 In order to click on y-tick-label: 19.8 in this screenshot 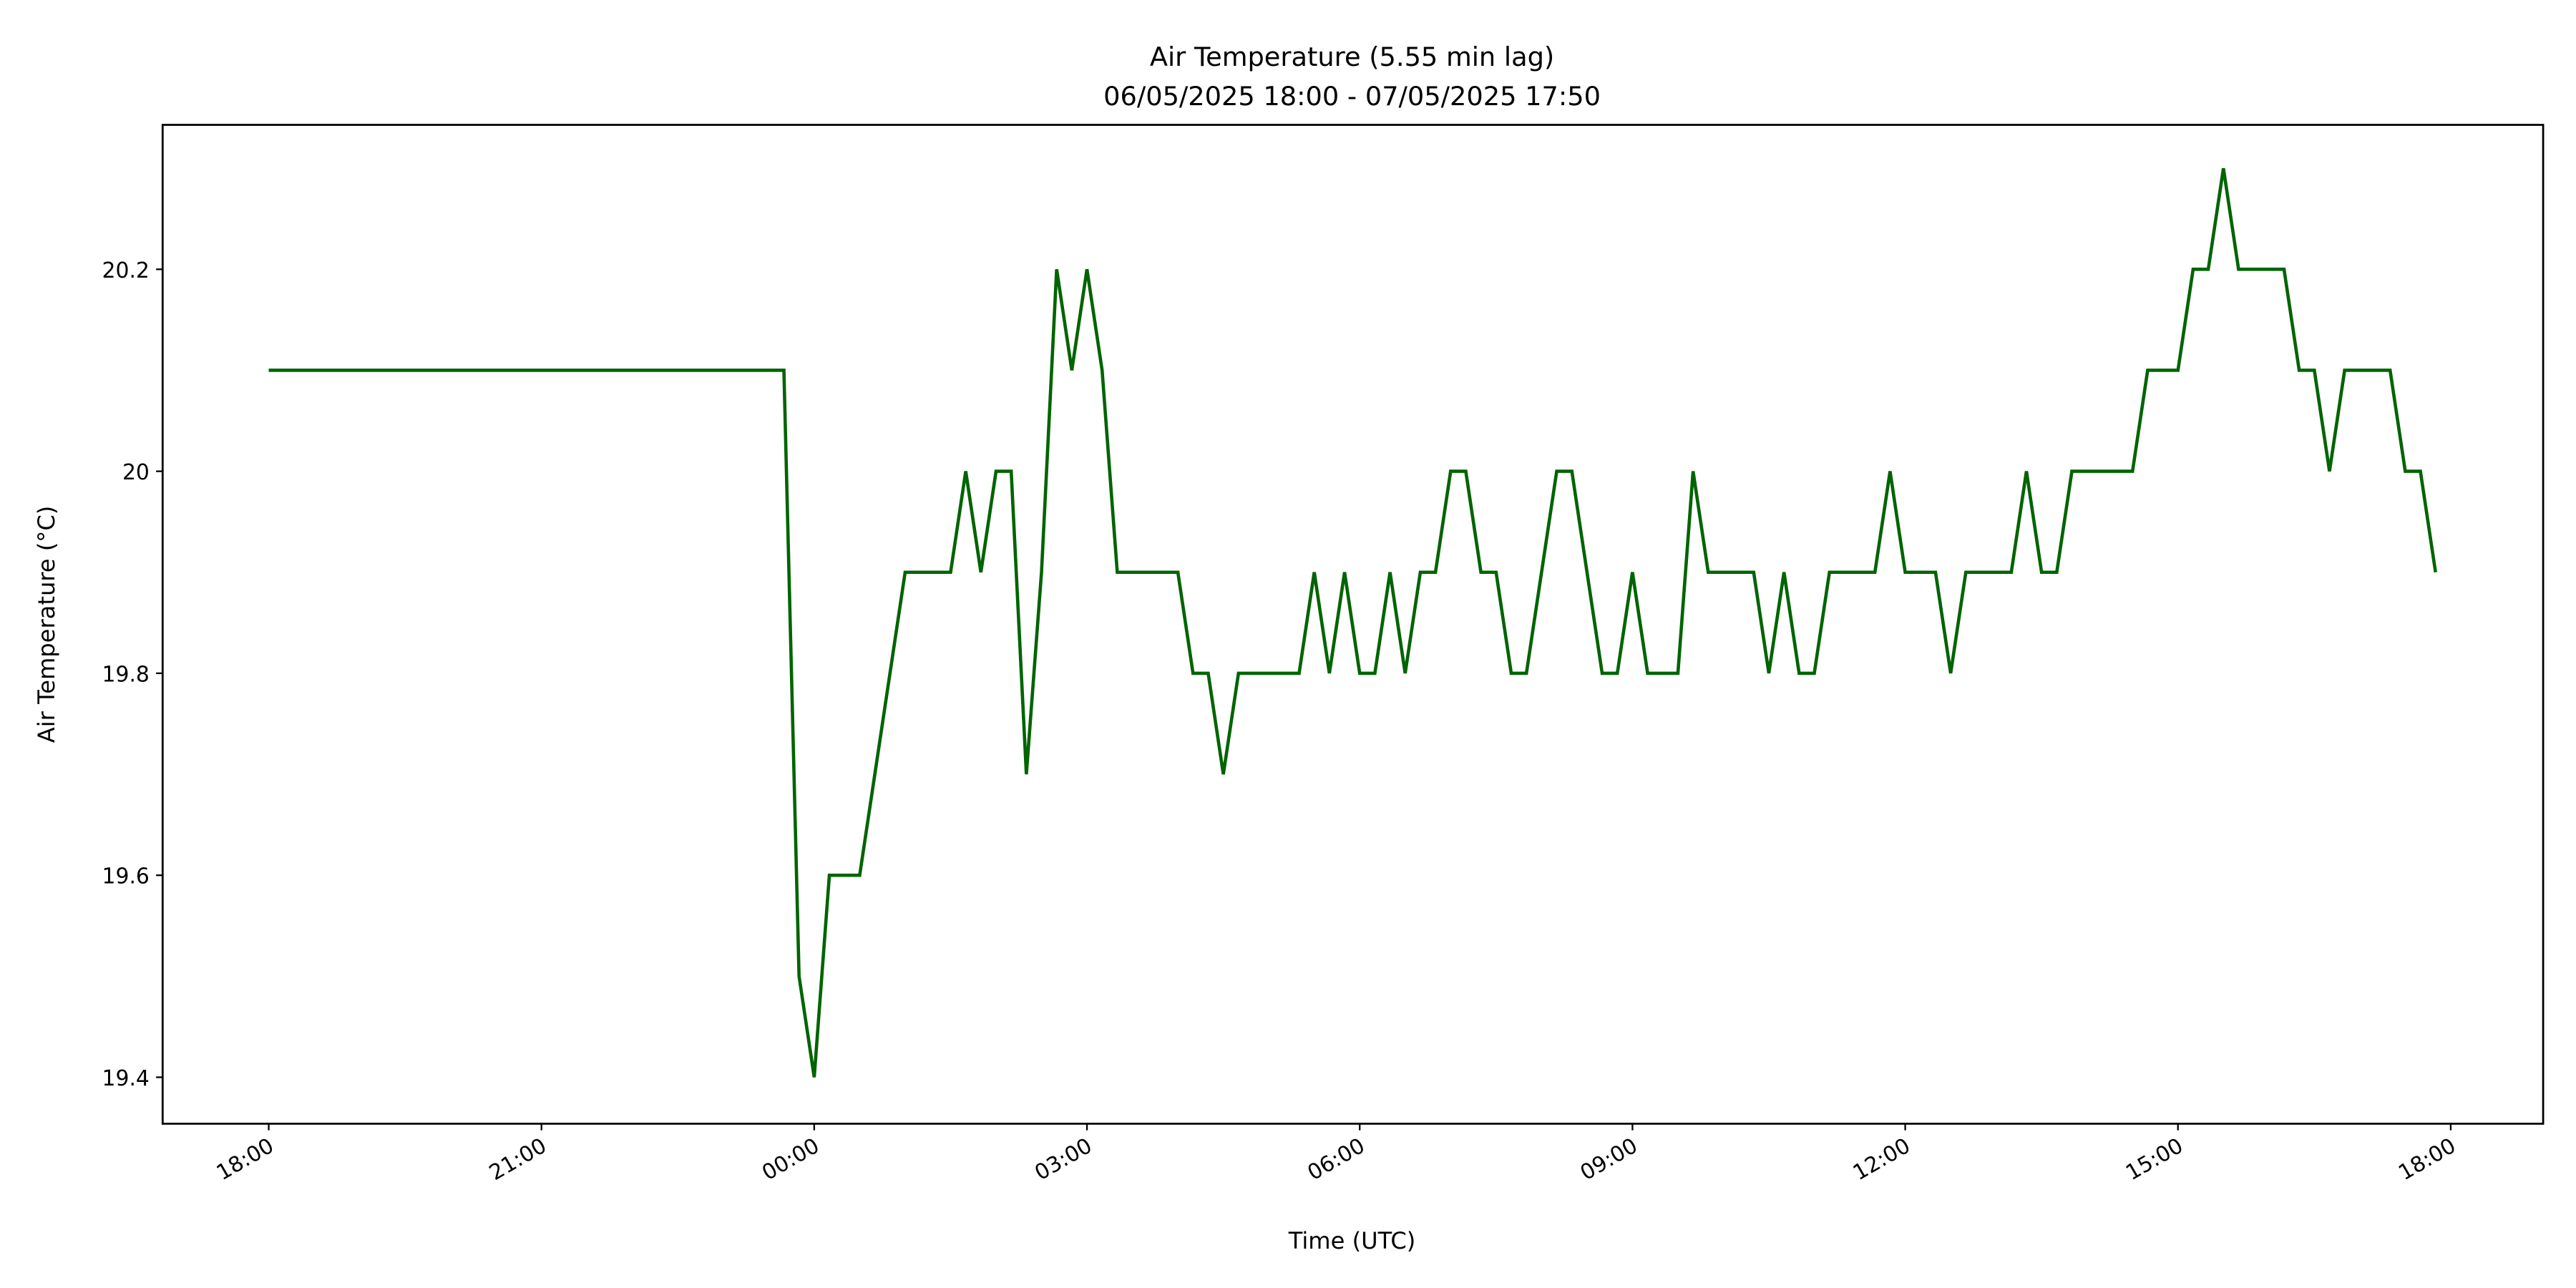, I will do `click(126, 674)`.